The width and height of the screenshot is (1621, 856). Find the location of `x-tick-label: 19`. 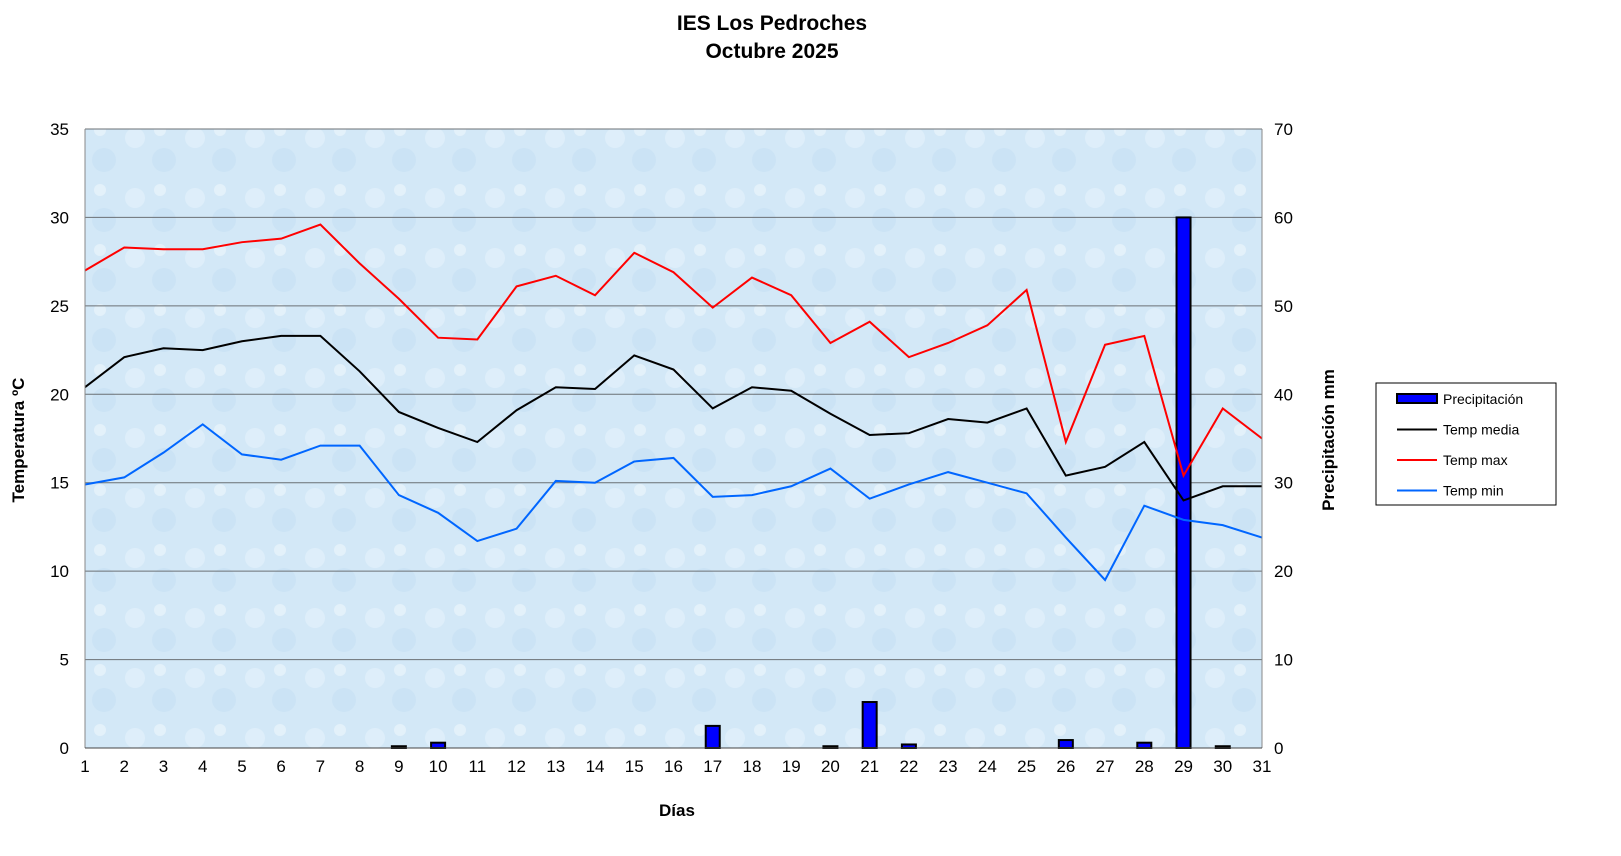

x-tick-label: 19 is located at coordinates (791, 766).